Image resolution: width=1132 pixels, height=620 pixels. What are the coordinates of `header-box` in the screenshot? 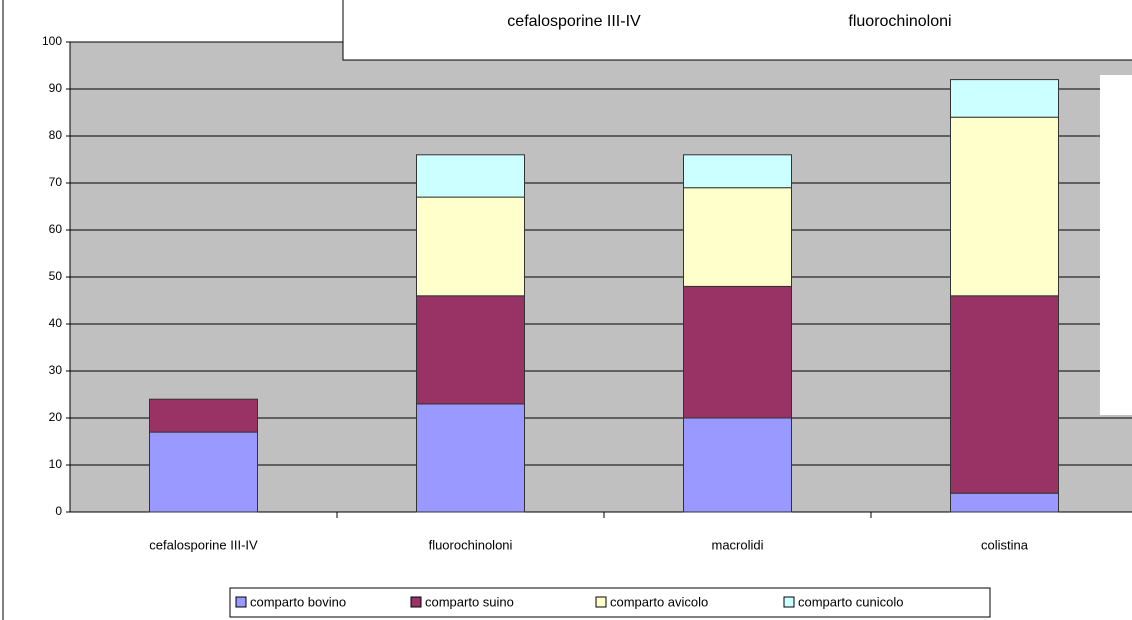 It's located at (737, 30).